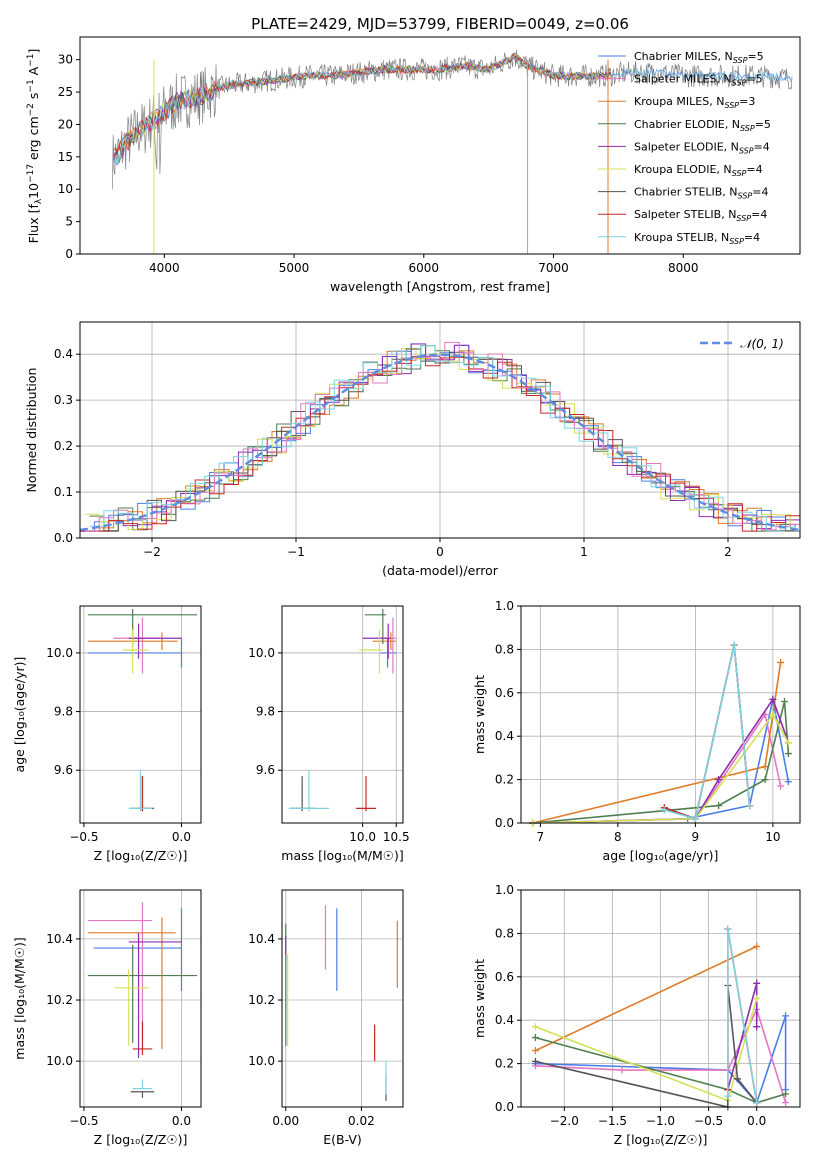 Image resolution: width=819 pixels, height=1170 pixels. Describe the element at coordinates (63, 712) in the screenshot. I see `y-tick-label: 9.8` at that location.